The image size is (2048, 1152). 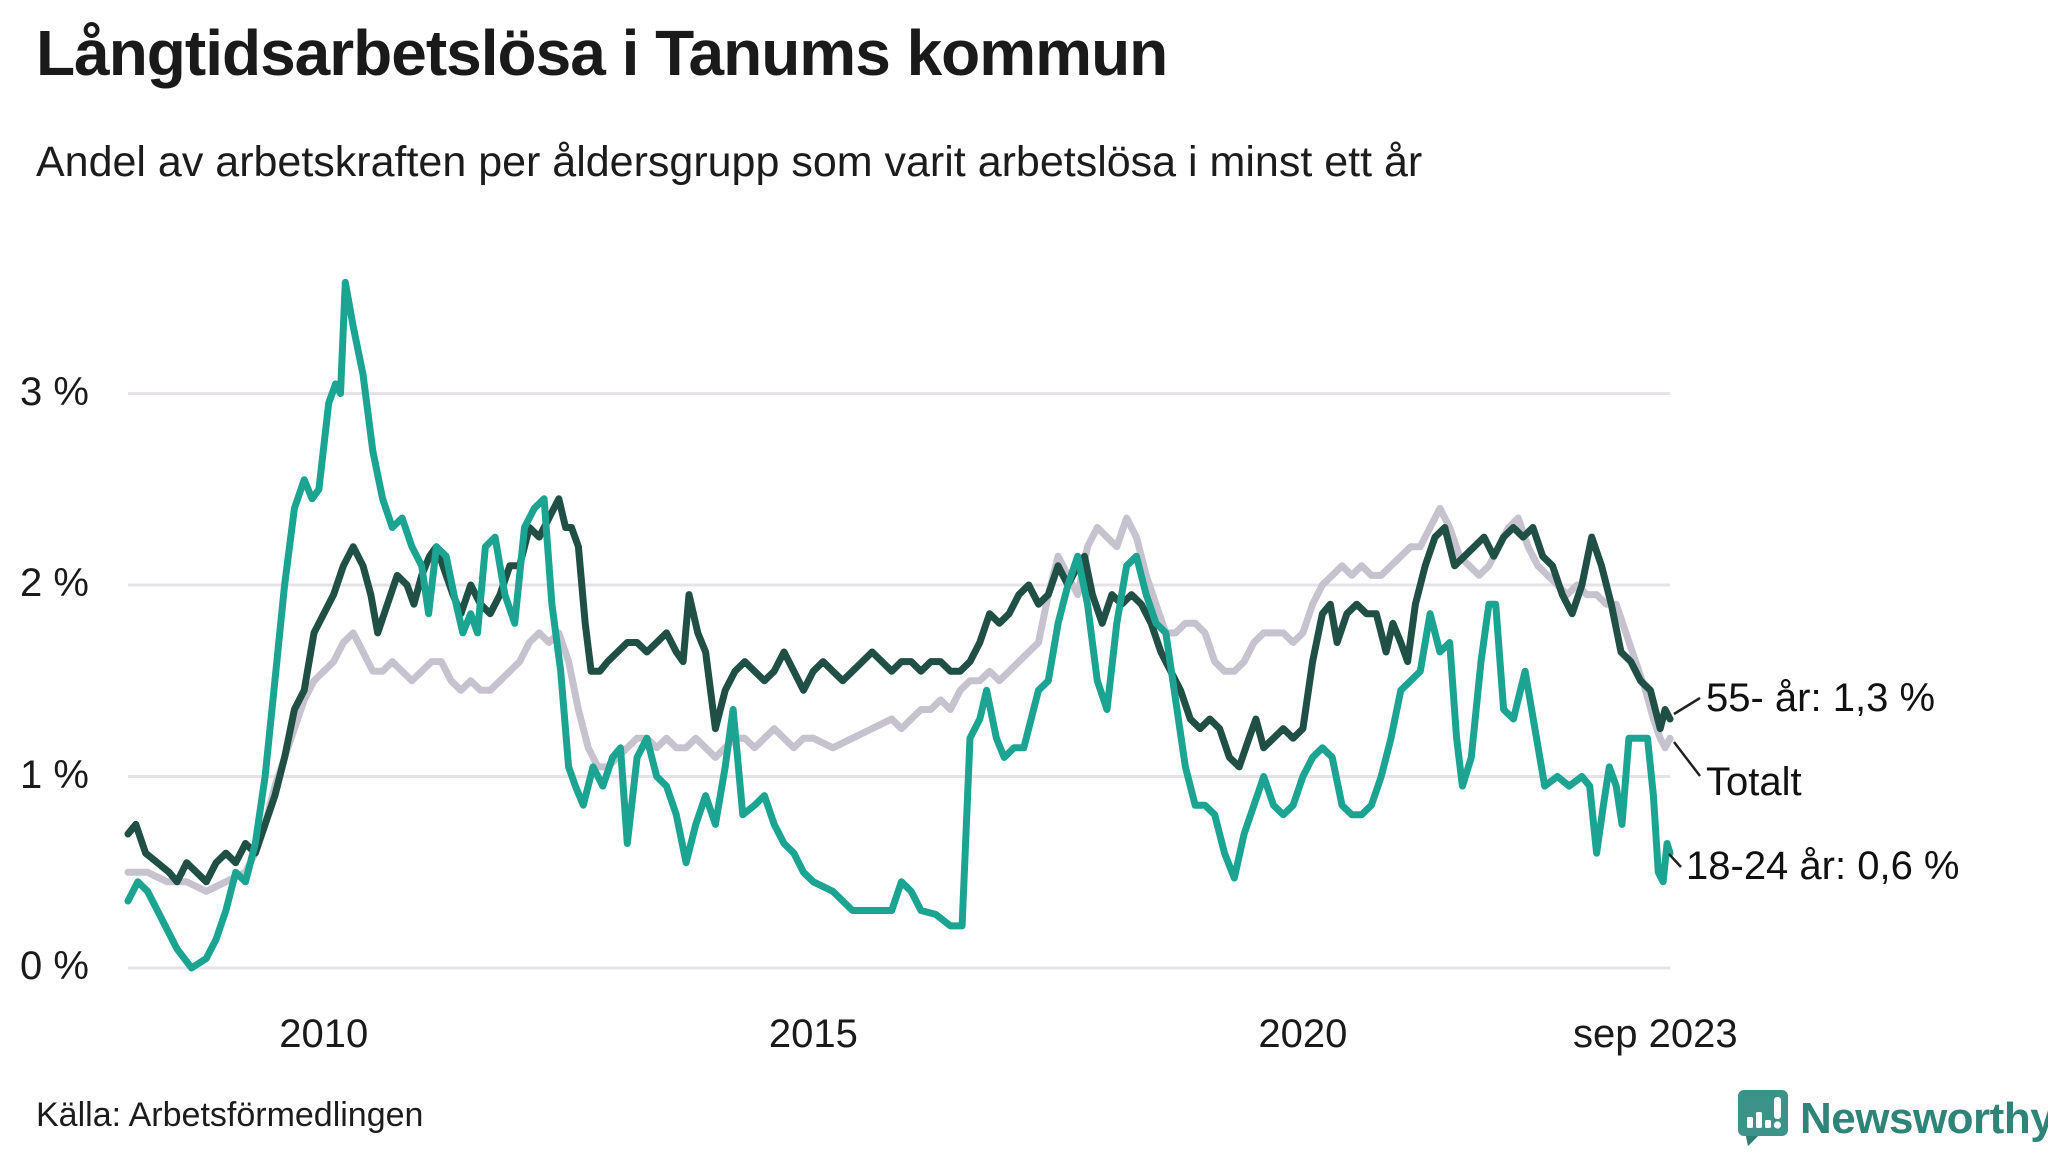 What do you see at coordinates (1821, 698) in the screenshot?
I see `series-label-55: 55- år: 1,3 %` at bounding box center [1821, 698].